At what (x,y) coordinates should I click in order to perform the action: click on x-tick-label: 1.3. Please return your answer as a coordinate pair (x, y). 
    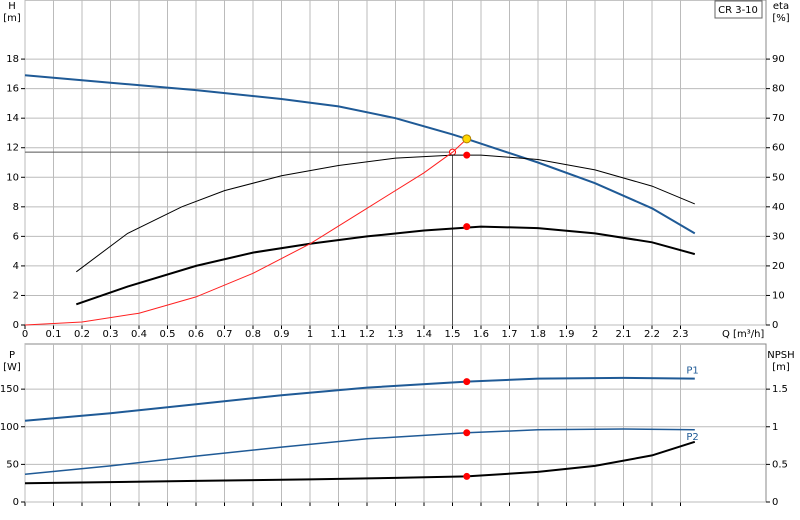
    Looking at the image, I should click on (396, 334).